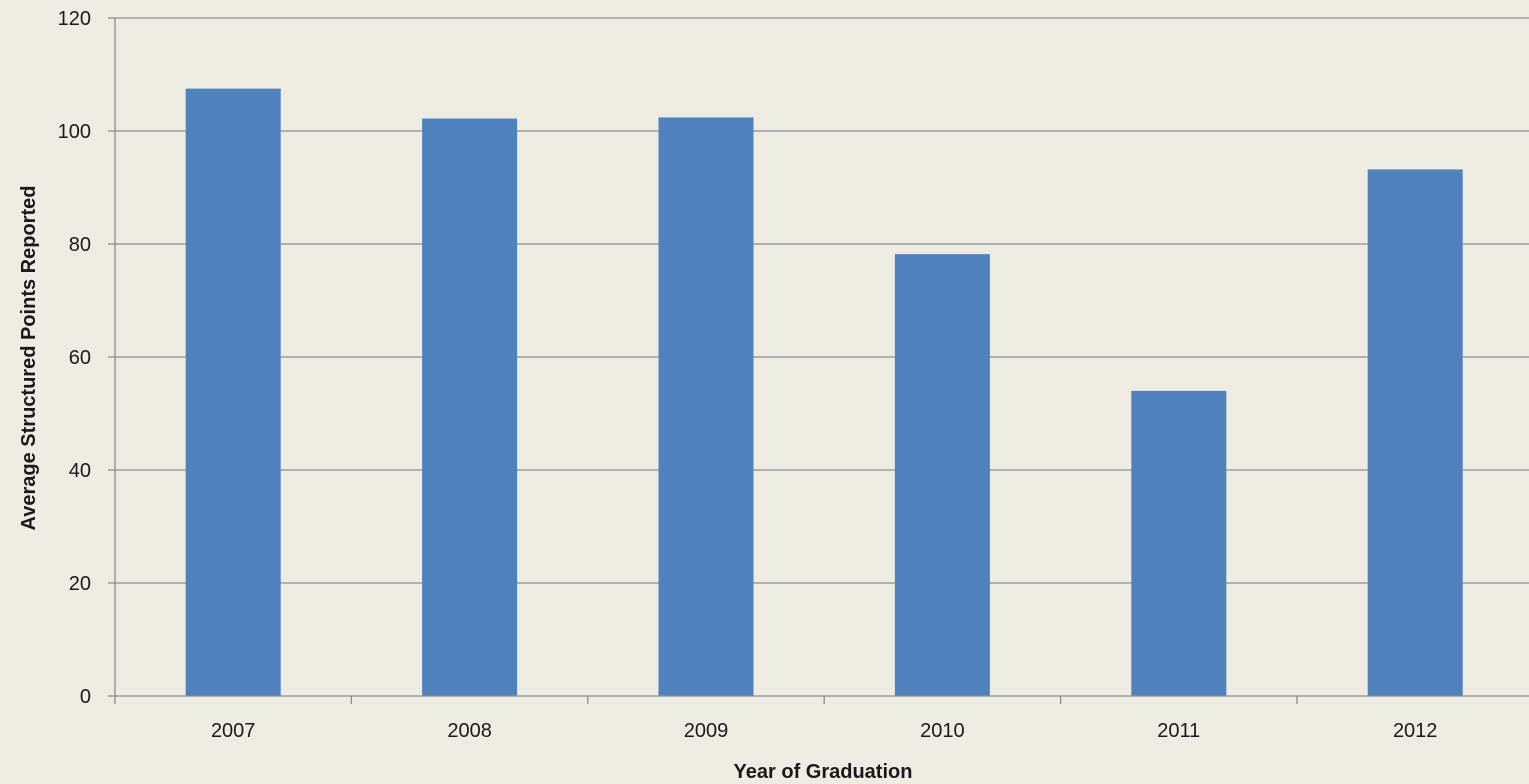 This screenshot has width=1529, height=784. I want to click on x-axis-title: Year of Graduation, so click(823, 772).